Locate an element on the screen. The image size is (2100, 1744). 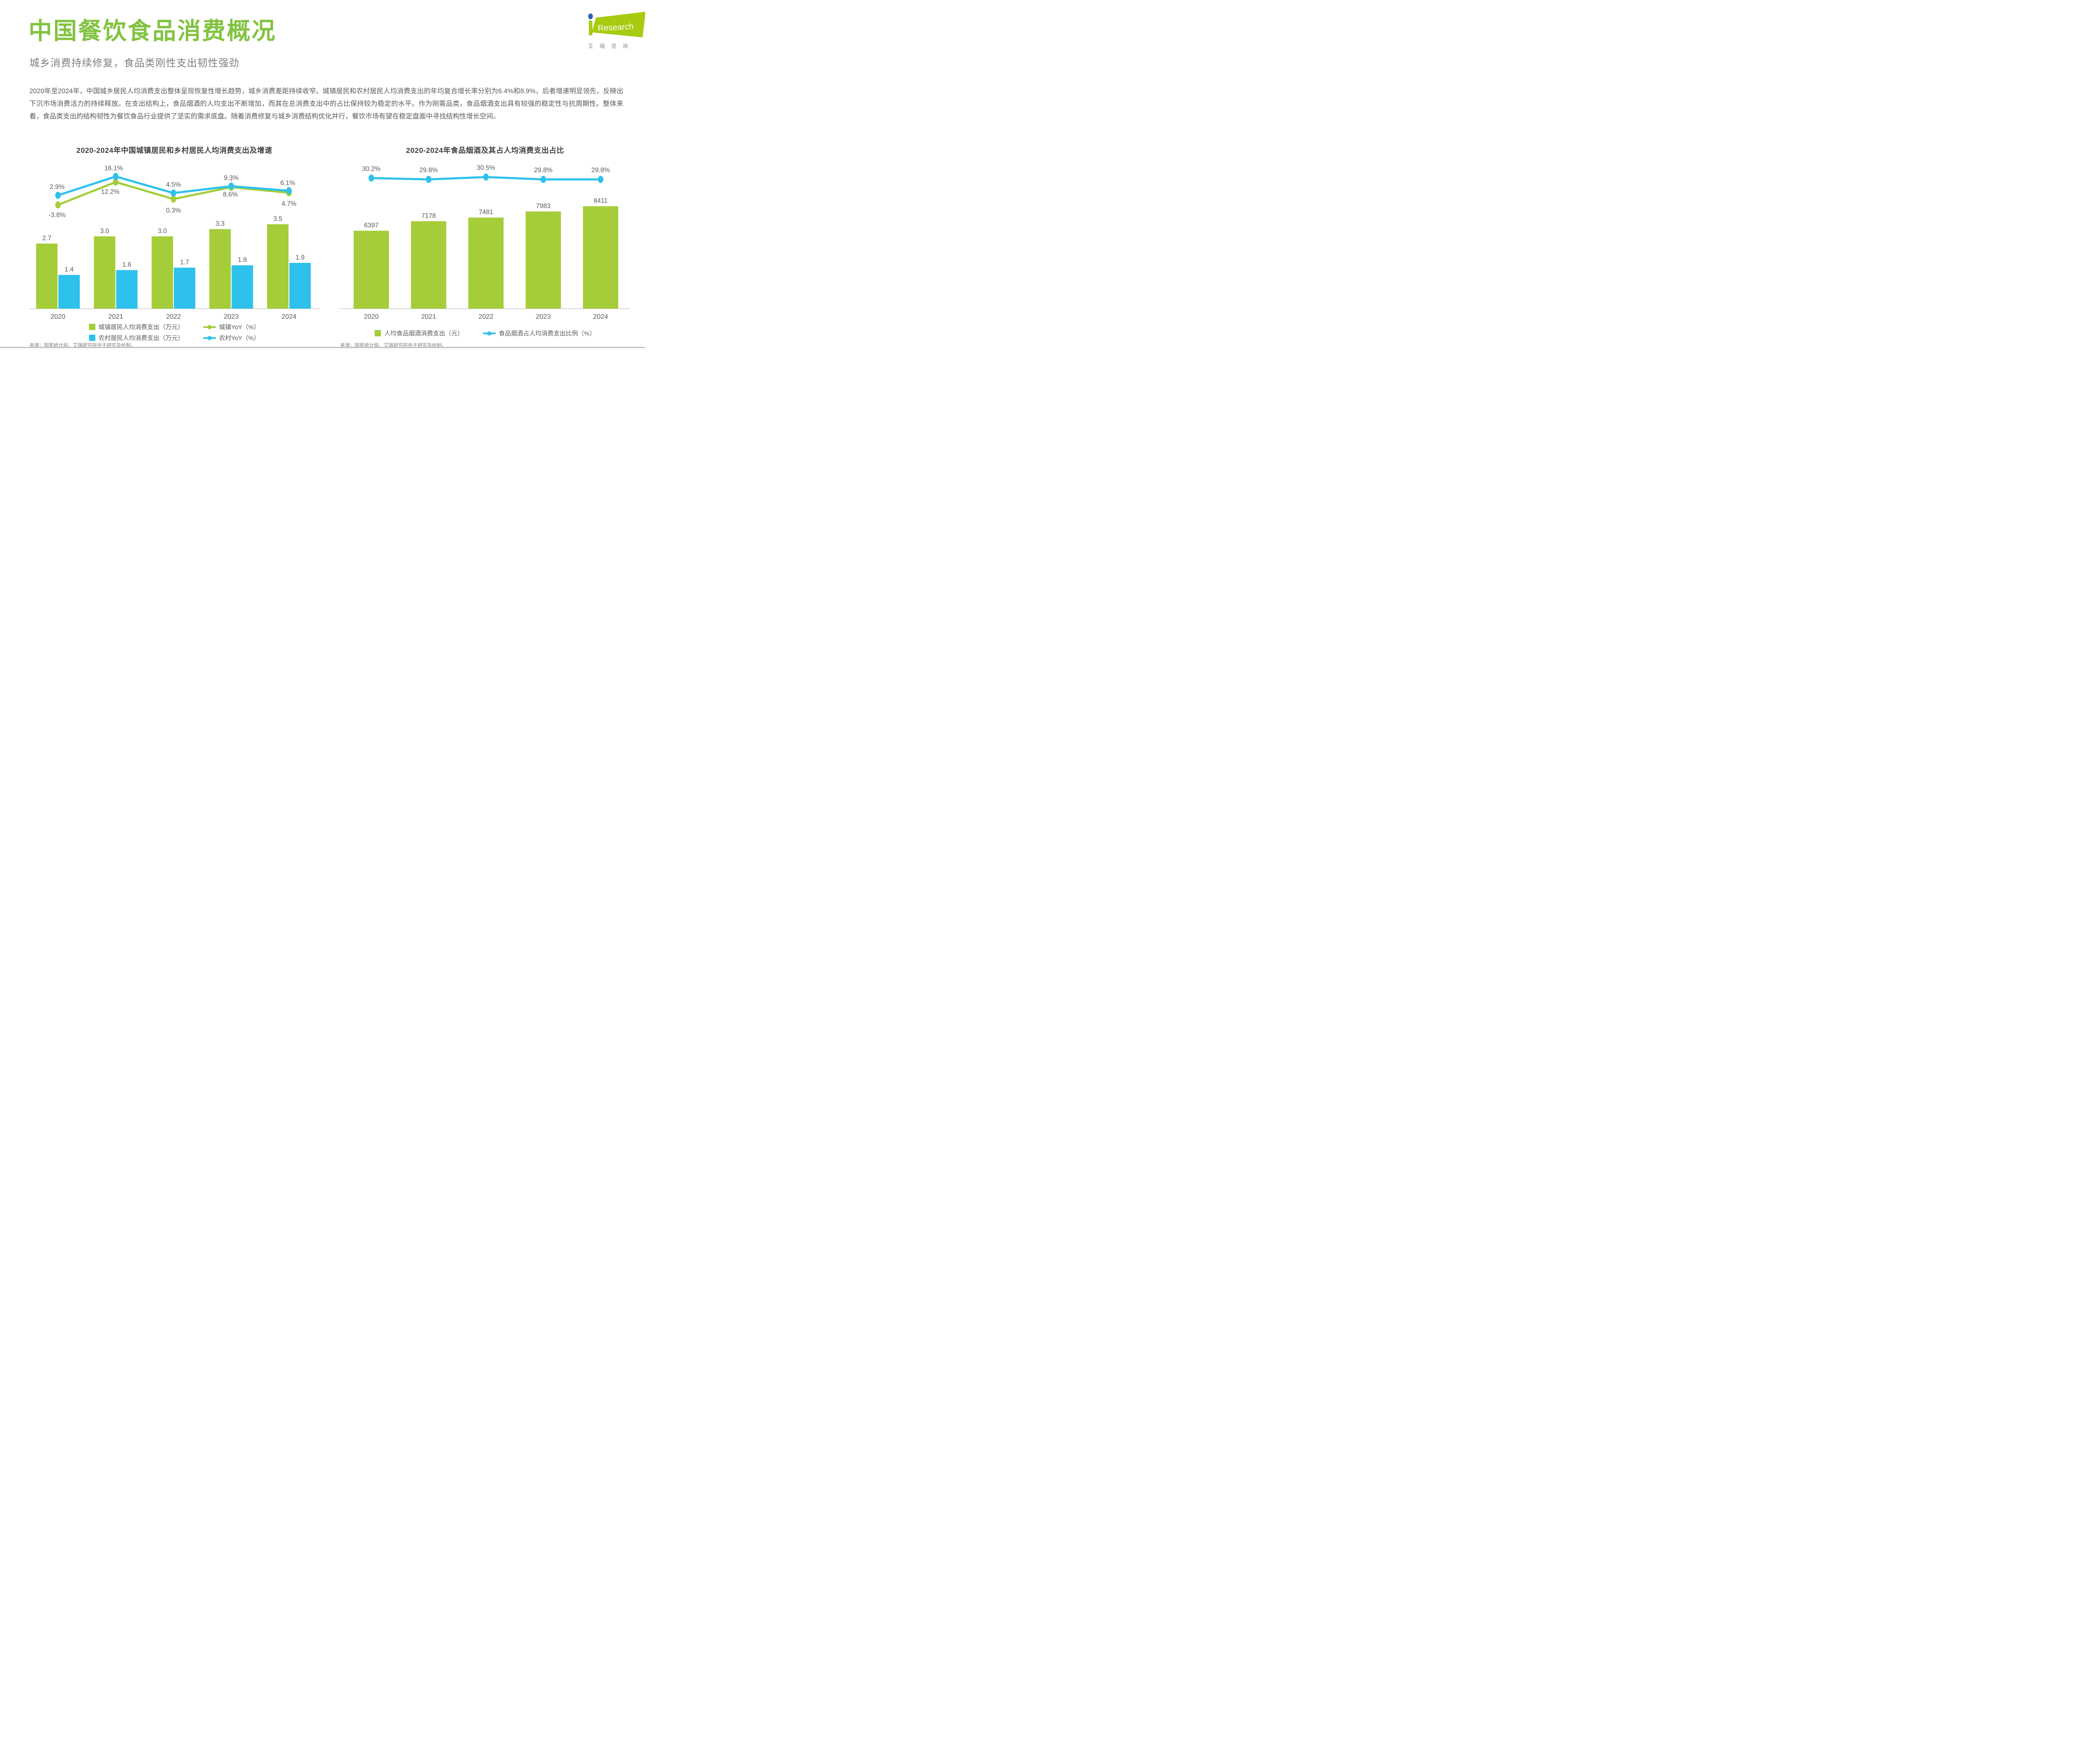
legend-item: 人均食品烟酒消费支出（元） is located at coordinates (419, 334).